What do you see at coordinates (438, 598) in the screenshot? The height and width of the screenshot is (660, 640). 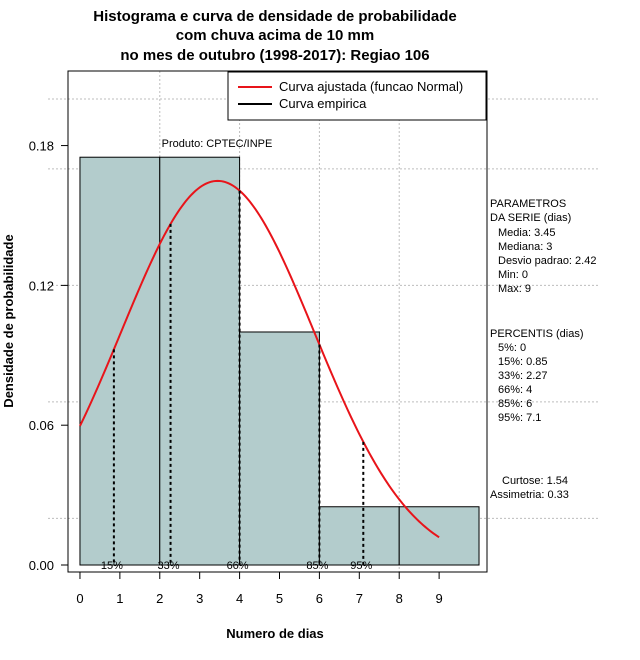 I see `x-tick-label: 9` at bounding box center [438, 598].